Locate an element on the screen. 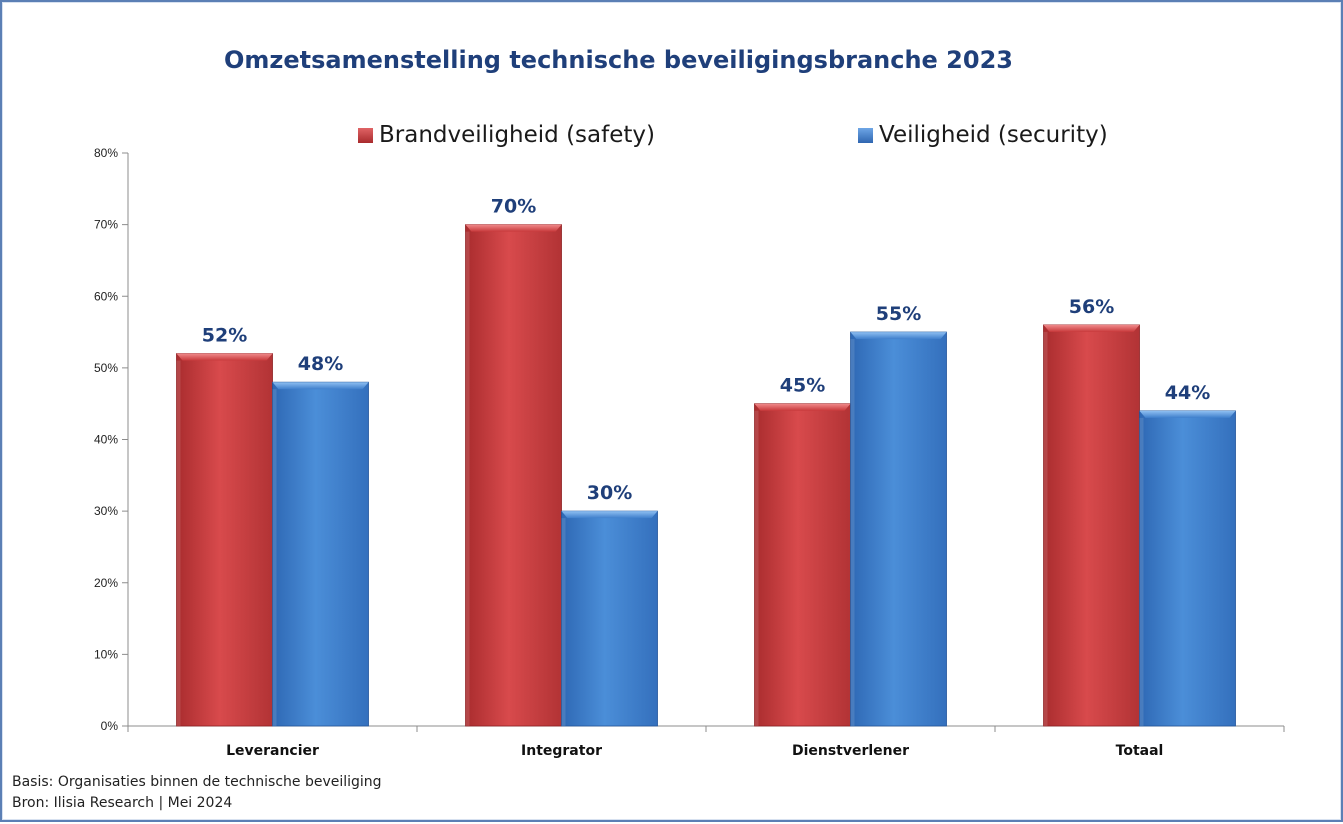 The width and height of the screenshot is (1343, 824). footnote-source: Bron: Ilisia Research | Mei 2024 is located at coordinates (122, 803).